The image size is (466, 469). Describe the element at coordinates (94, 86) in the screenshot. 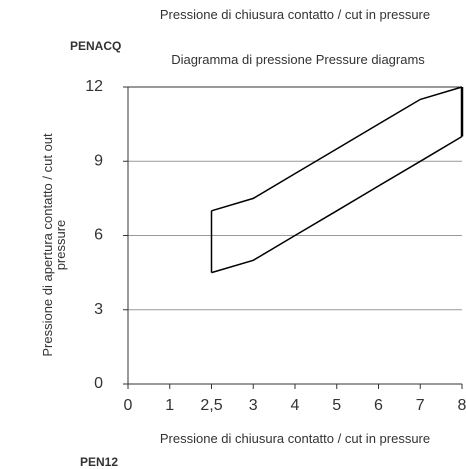

I see `y-tick-label: 12` at that location.